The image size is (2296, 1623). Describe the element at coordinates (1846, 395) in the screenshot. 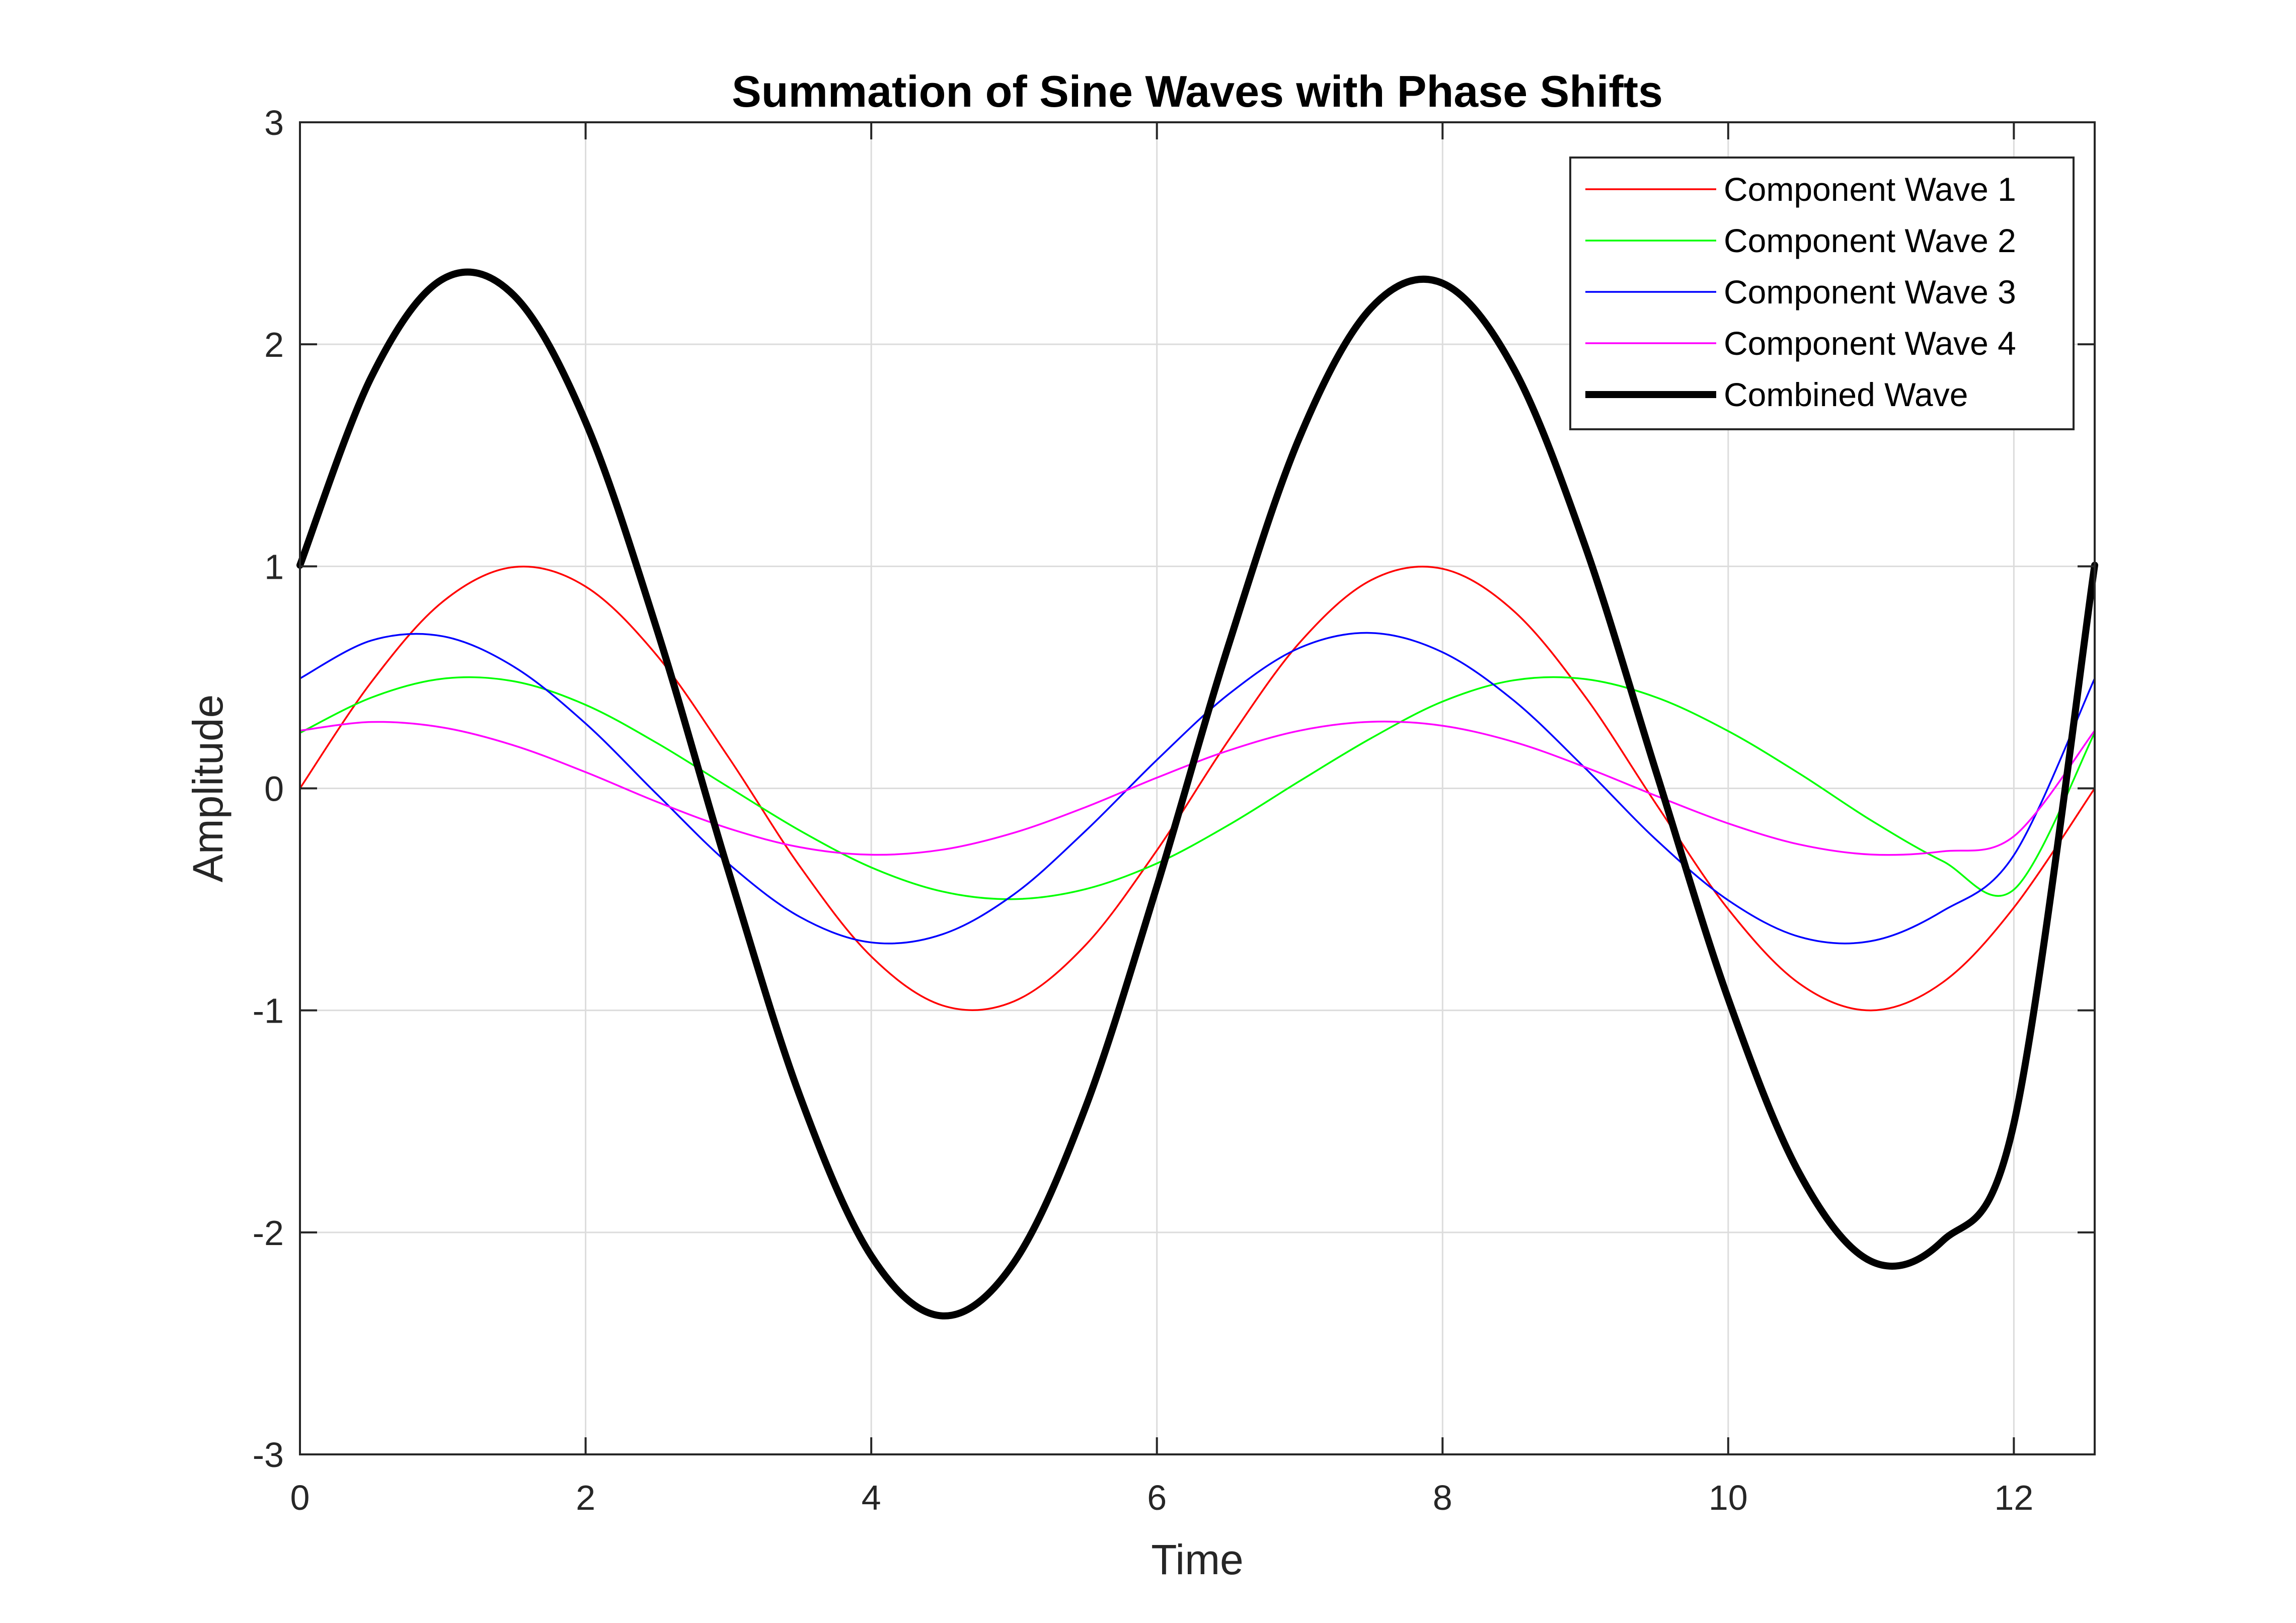

I see `legend-label-5: Combined Wave` at that location.